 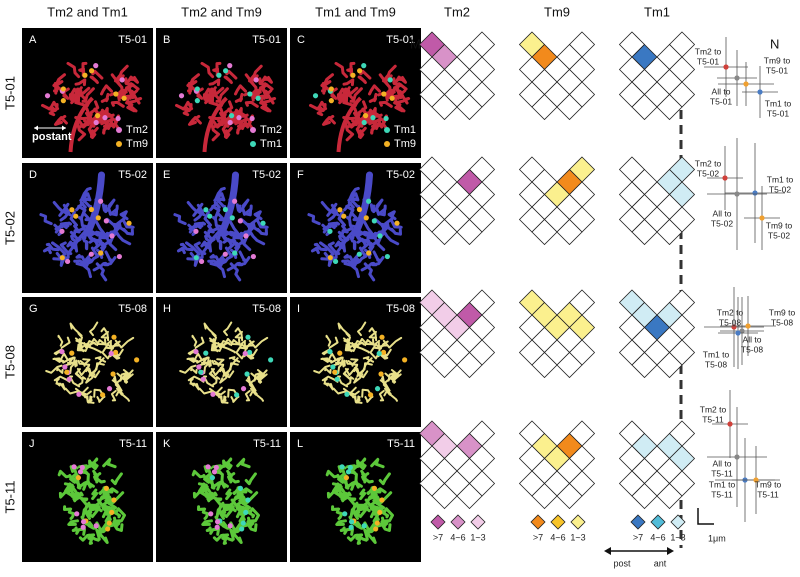 I want to click on arrow-label: post, so click(x=622, y=563).